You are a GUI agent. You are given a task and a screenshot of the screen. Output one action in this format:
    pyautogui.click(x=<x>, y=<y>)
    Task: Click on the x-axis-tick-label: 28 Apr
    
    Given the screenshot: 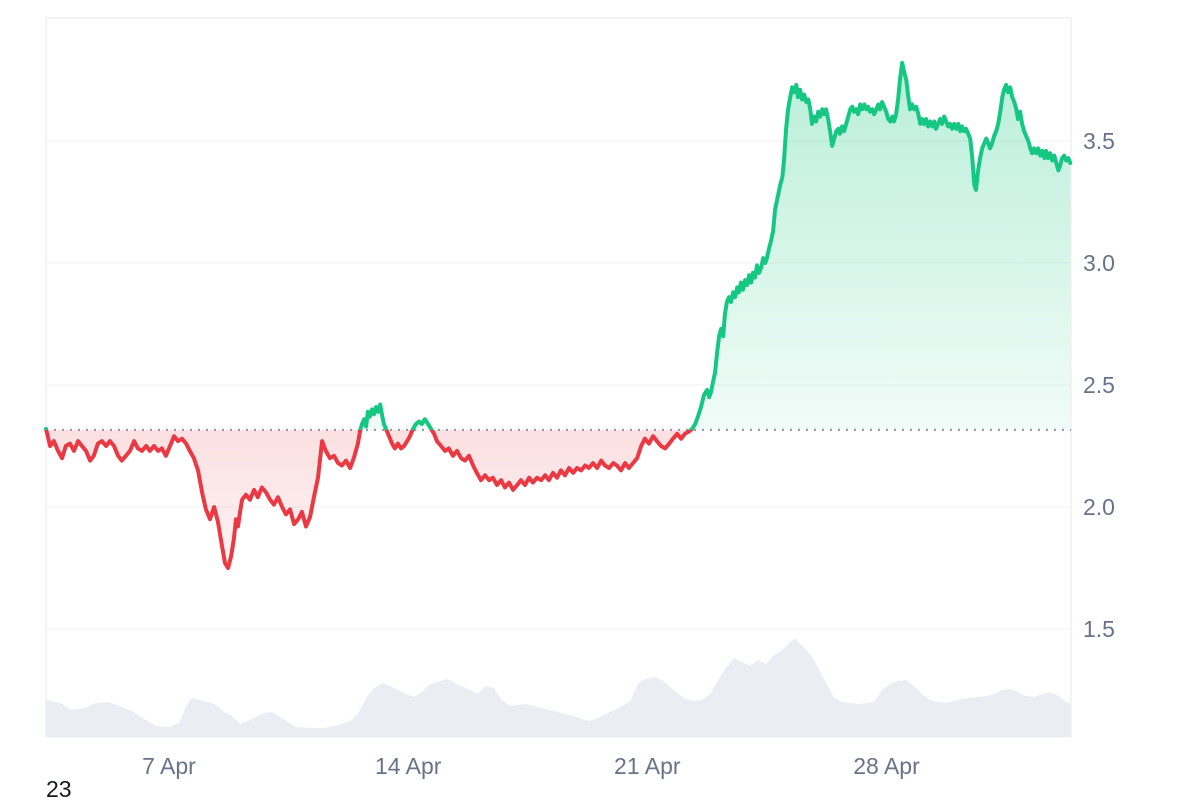 What is the action you would take?
    pyautogui.click(x=886, y=766)
    